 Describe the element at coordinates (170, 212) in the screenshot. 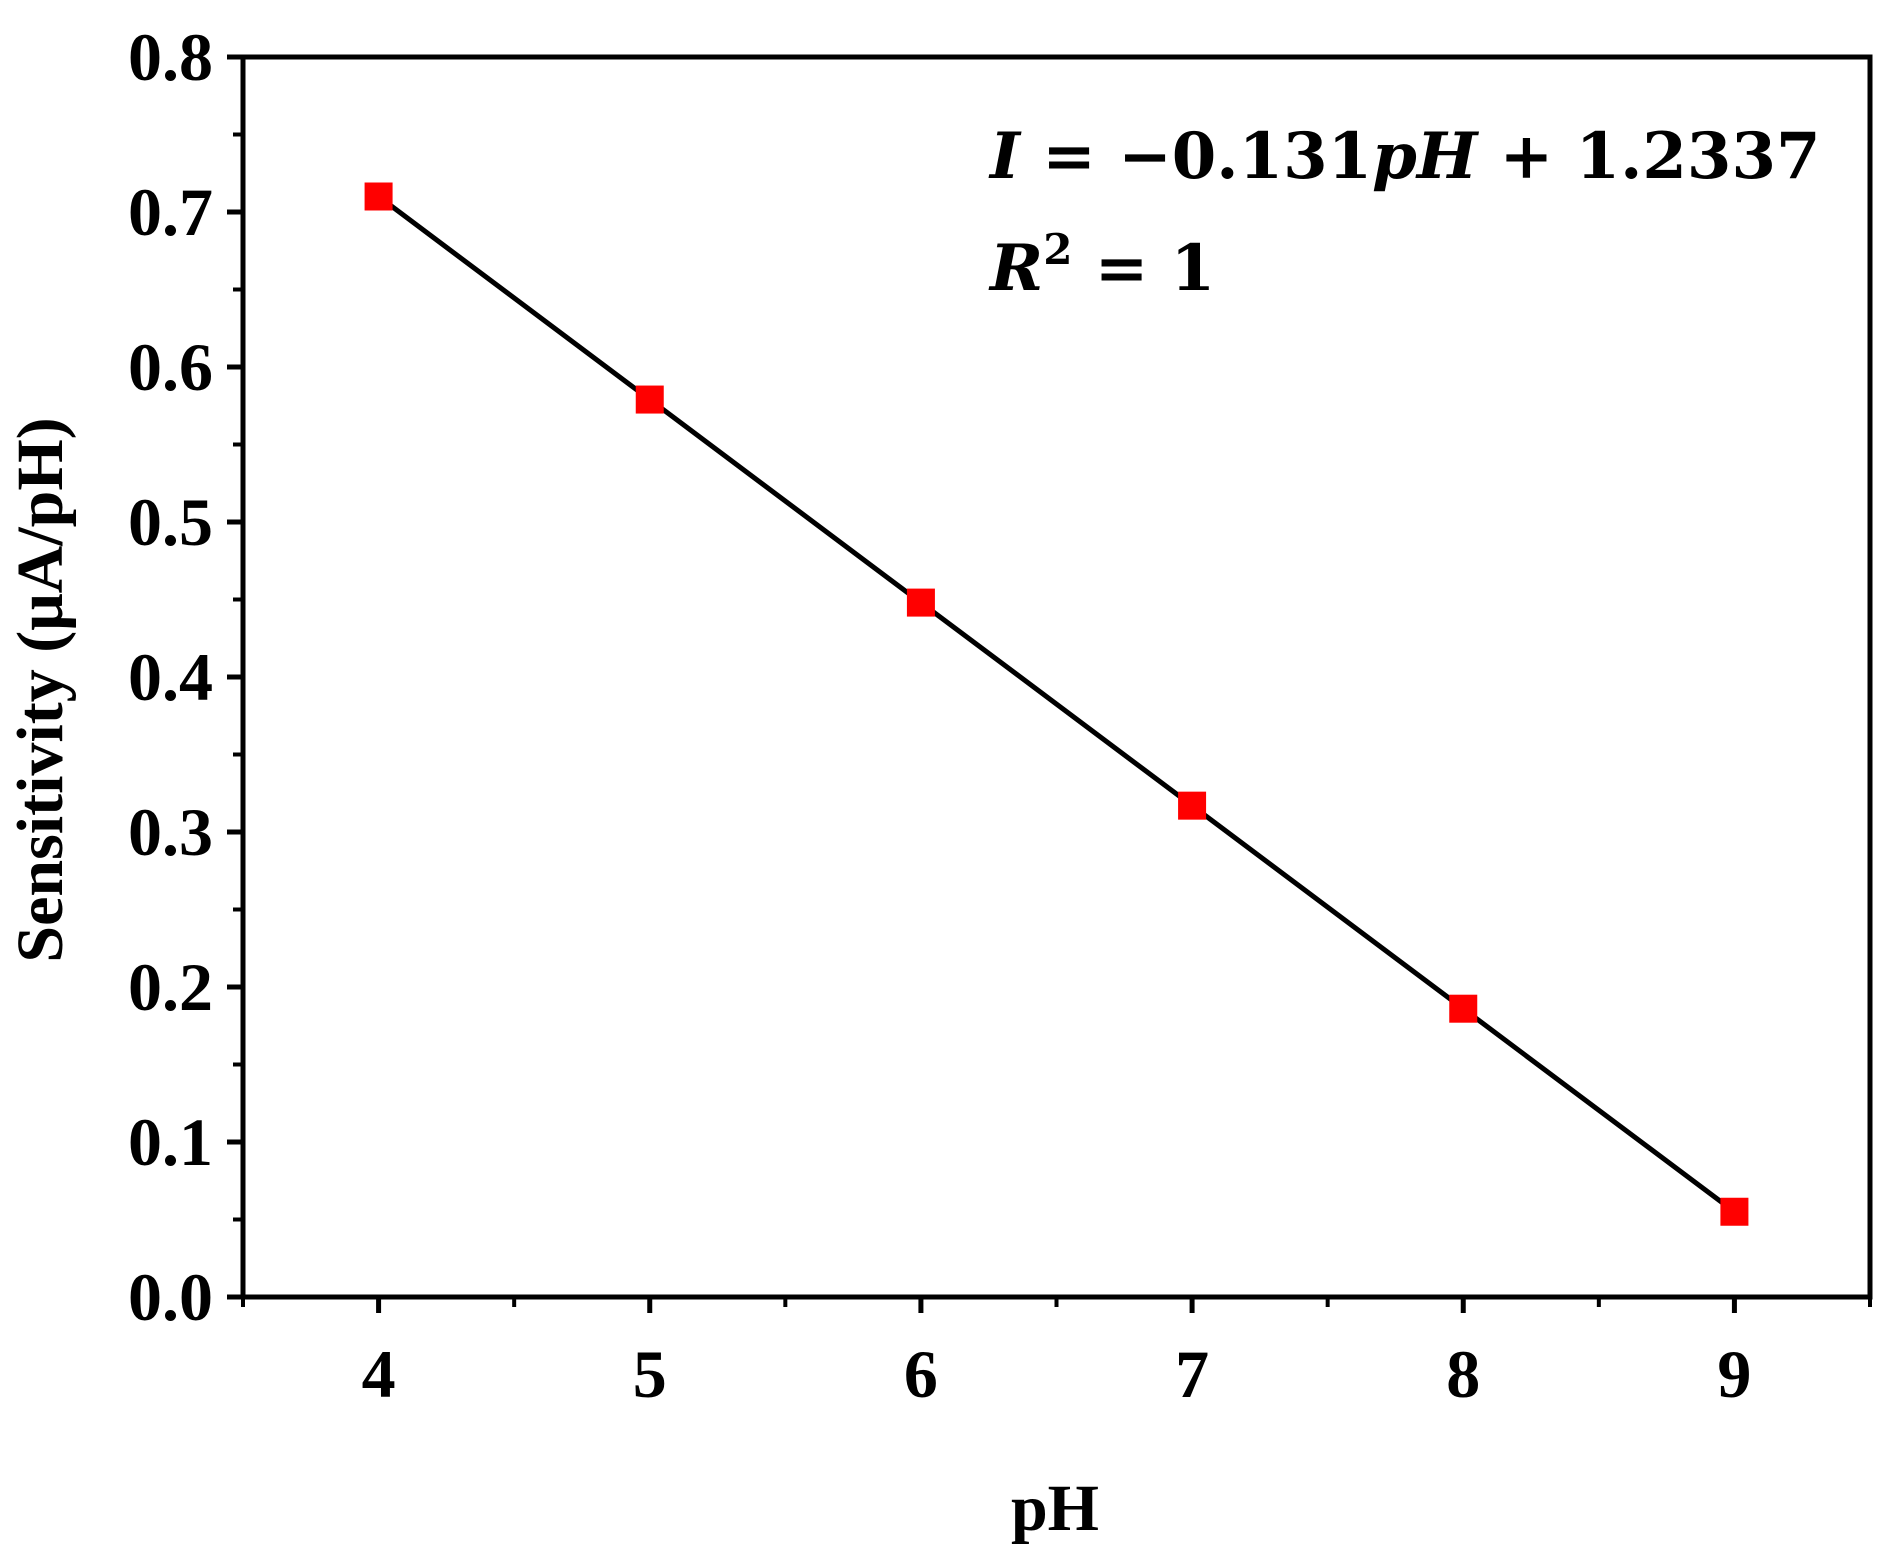

I see `y-tick-label: 0.7` at that location.